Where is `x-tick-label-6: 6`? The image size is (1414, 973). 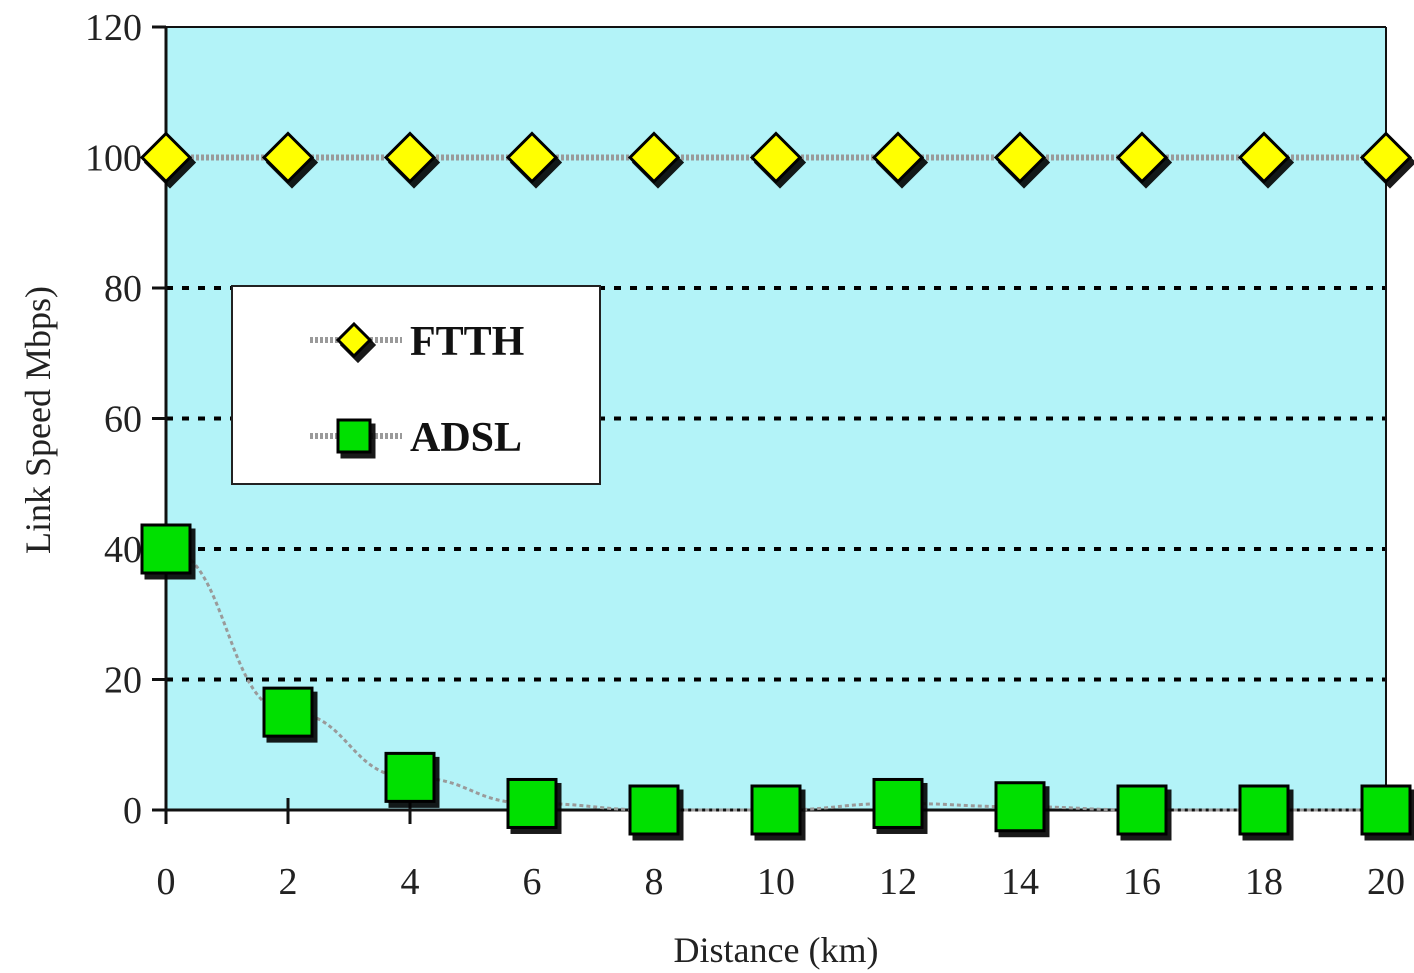 x-tick-label-6: 6 is located at coordinates (532, 882).